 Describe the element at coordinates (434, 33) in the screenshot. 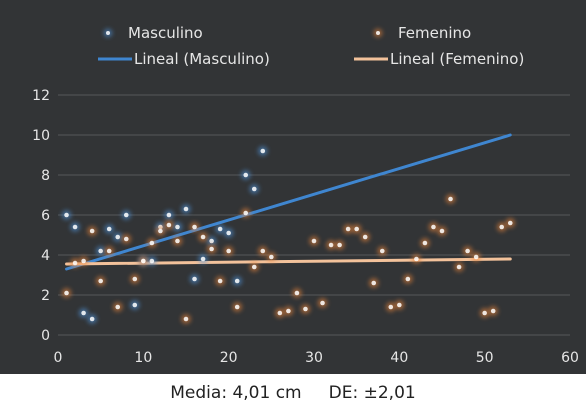

I see `legend-label: Femenino` at that location.